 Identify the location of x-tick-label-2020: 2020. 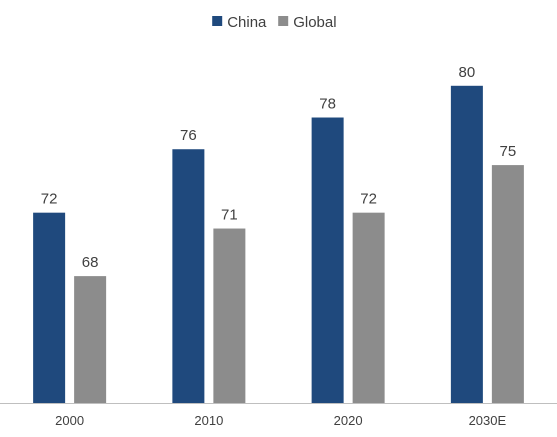
(348, 420).